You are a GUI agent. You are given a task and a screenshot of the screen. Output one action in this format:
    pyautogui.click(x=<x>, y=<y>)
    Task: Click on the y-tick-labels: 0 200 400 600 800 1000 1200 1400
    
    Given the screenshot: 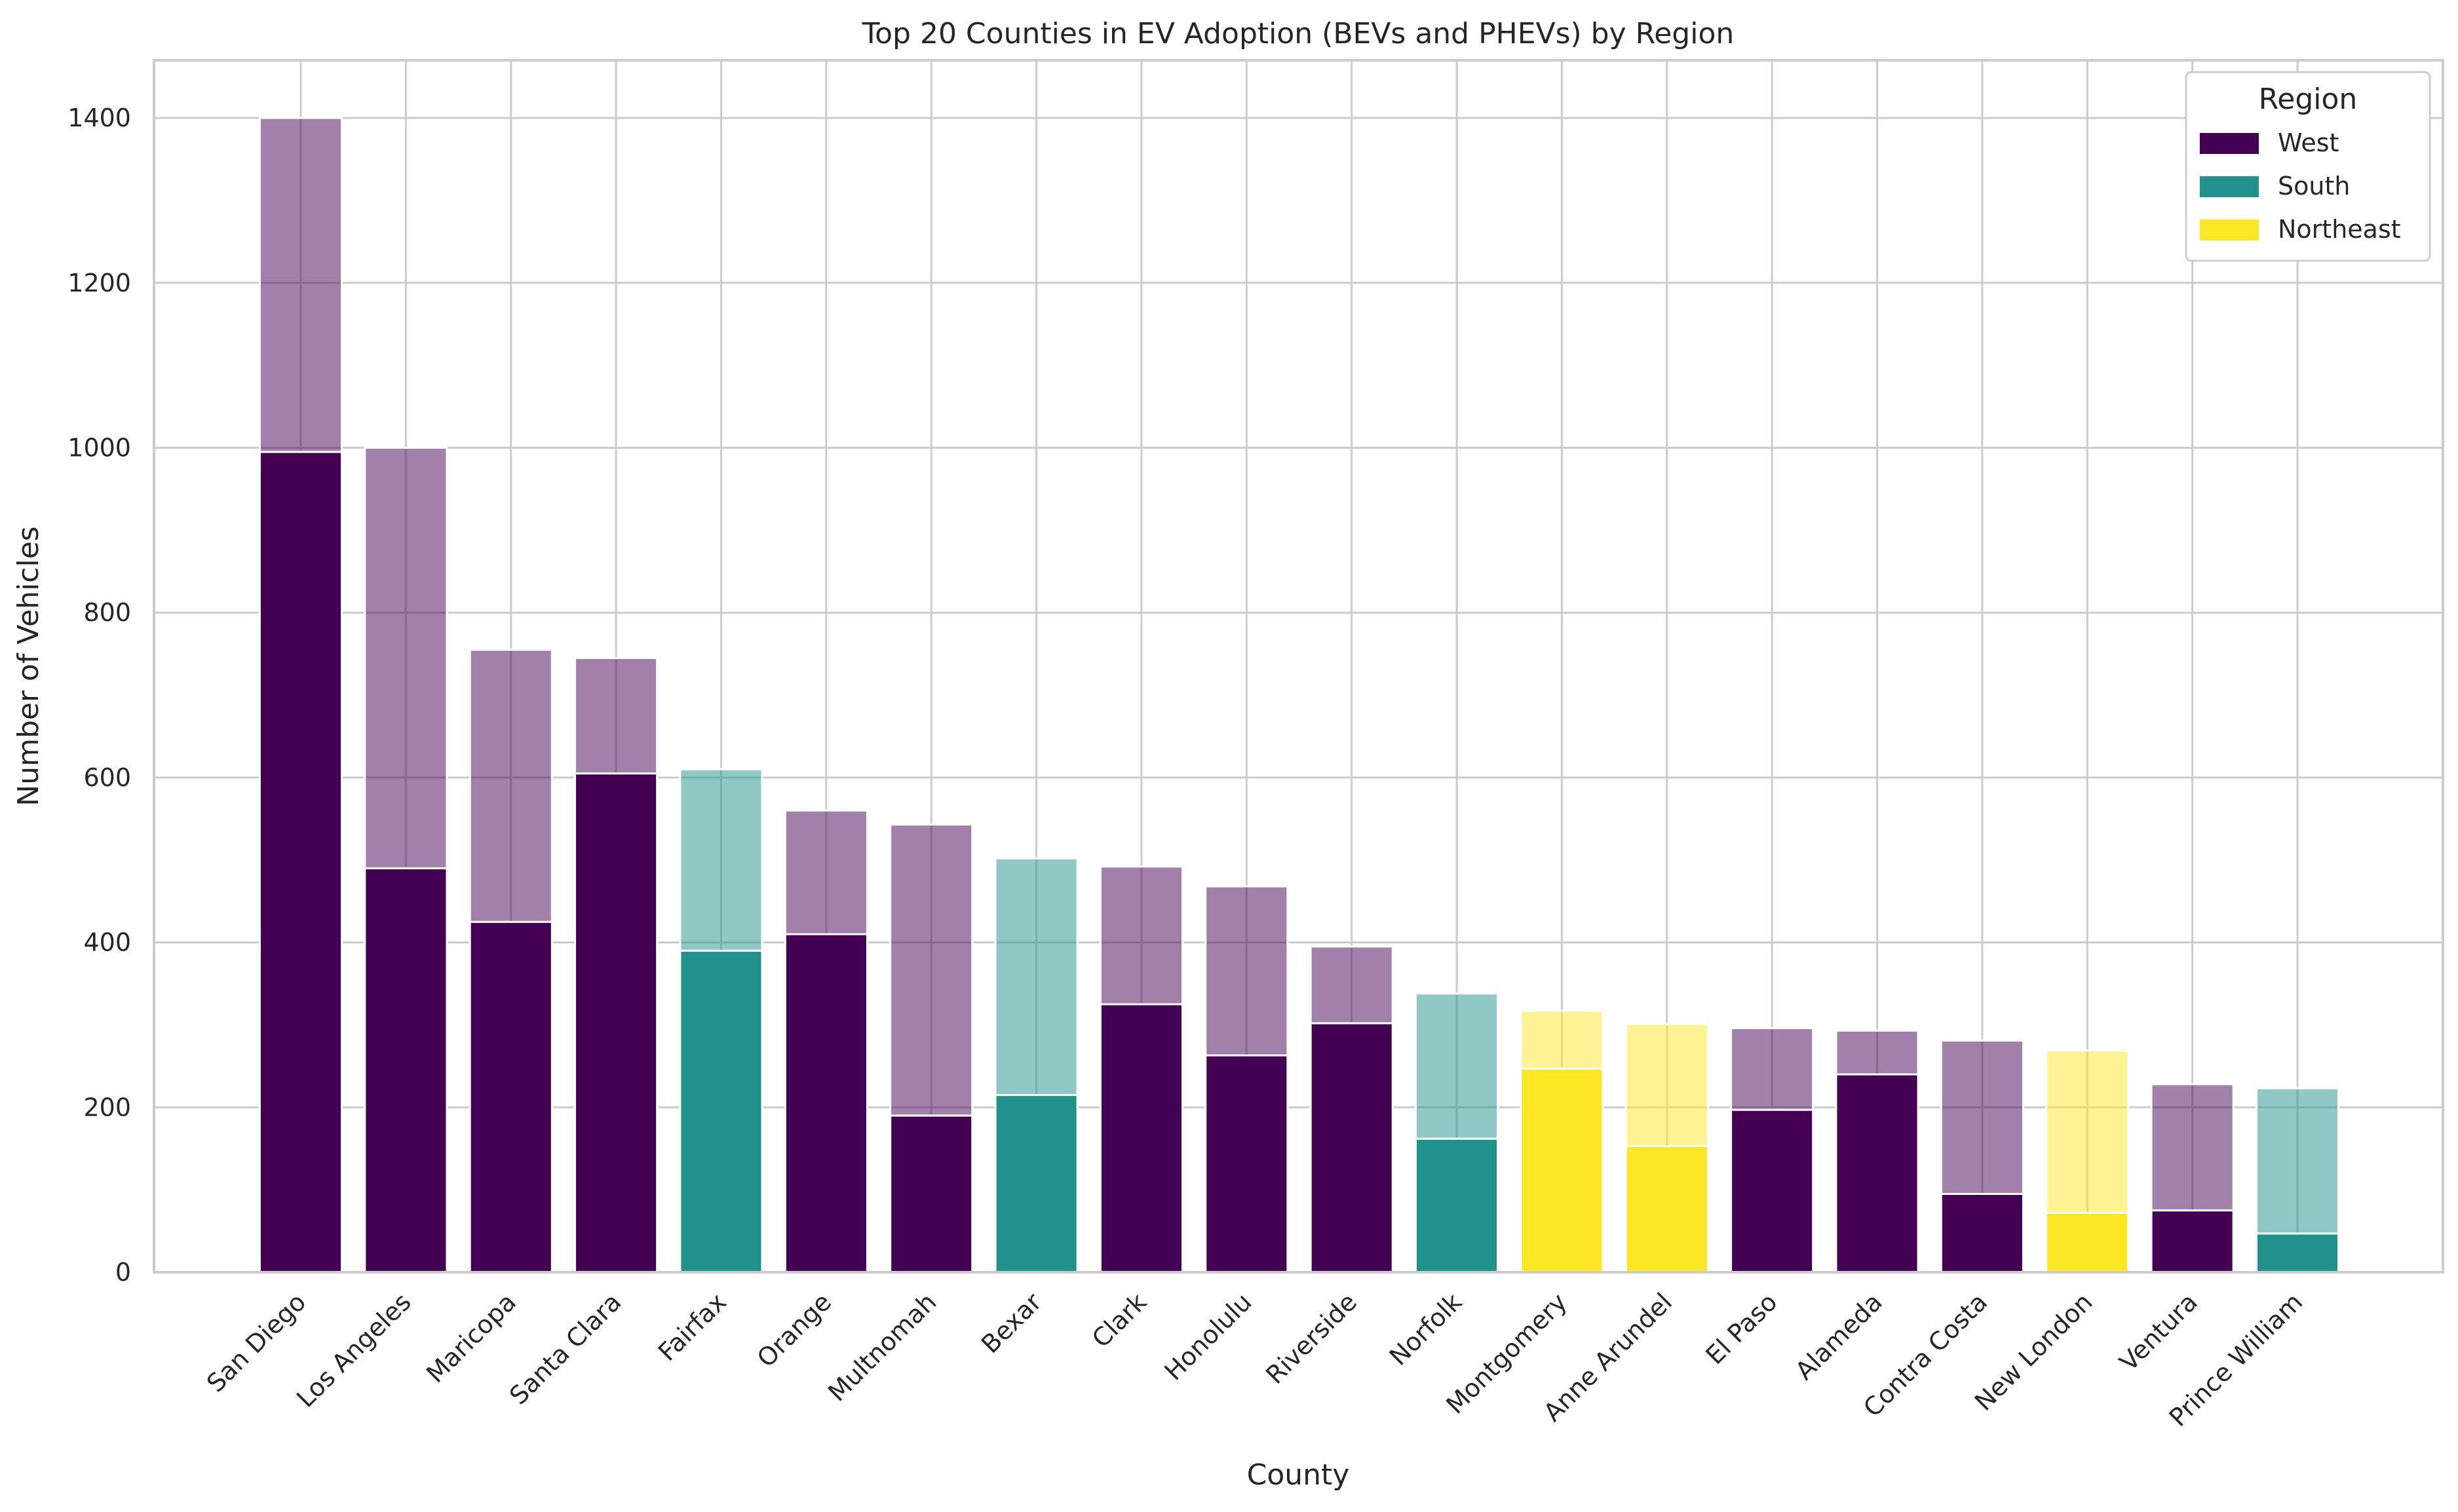 What is the action you would take?
    pyautogui.click(x=99, y=696)
    